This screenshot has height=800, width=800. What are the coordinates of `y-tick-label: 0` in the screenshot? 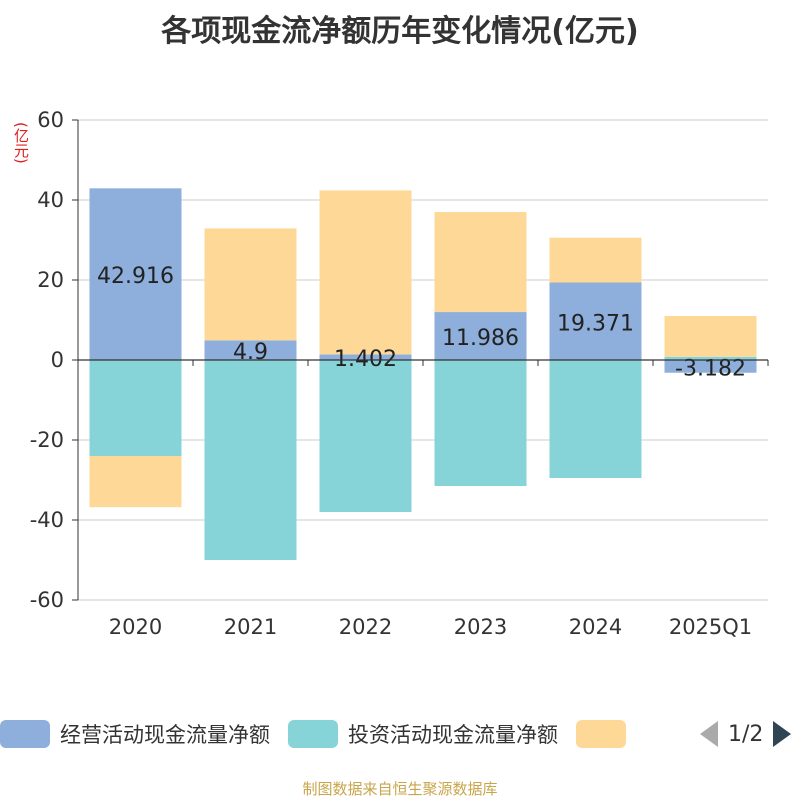 It's located at (57, 360).